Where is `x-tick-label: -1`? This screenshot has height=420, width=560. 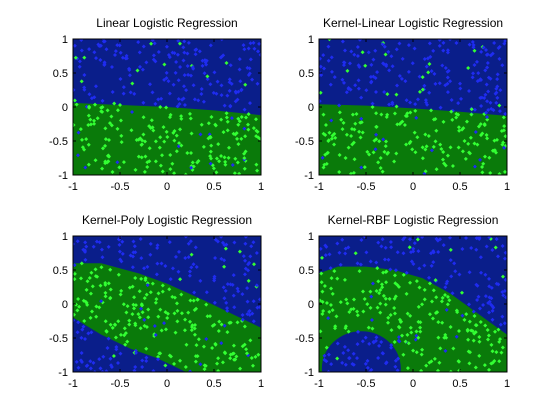
x-tick-label: -1 is located at coordinates (319, 187).